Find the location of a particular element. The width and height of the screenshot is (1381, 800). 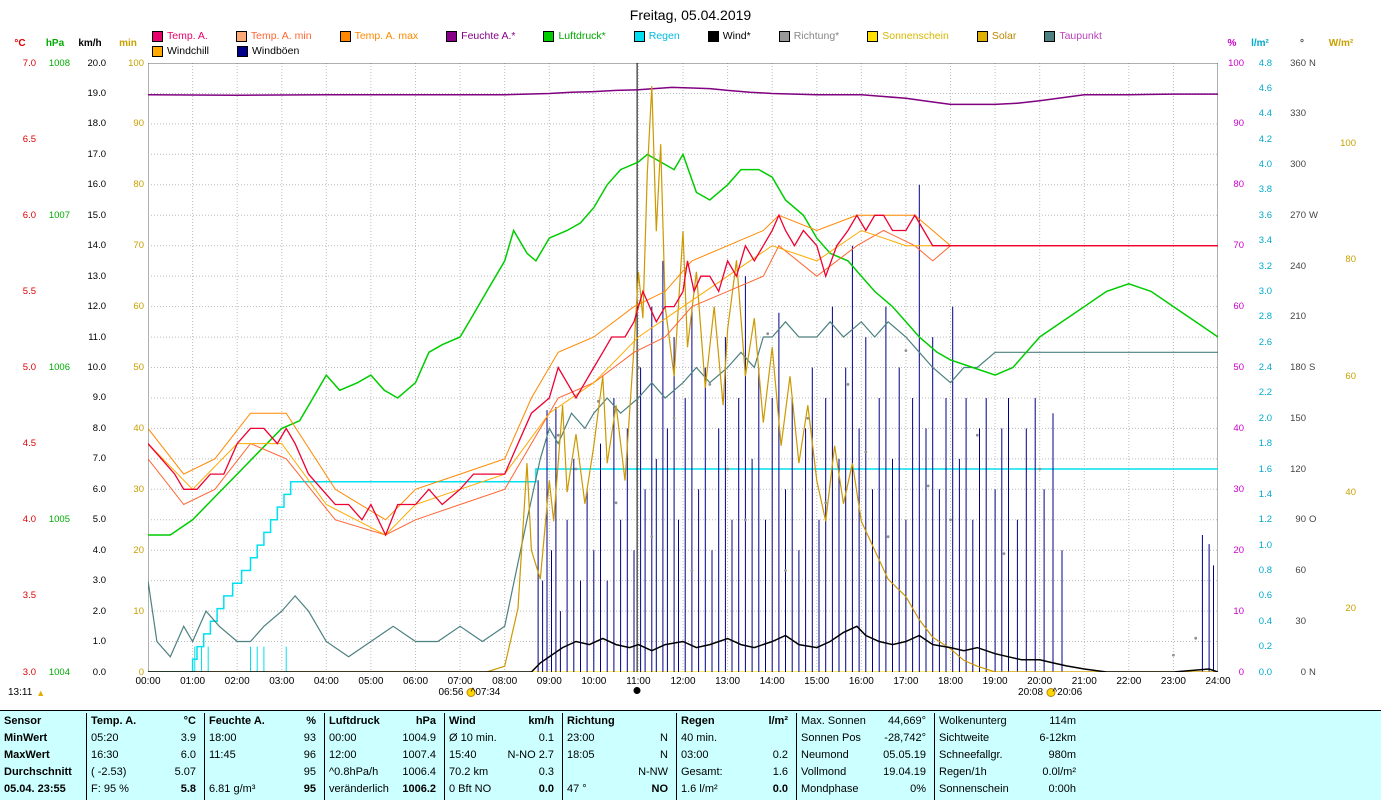

axis-tick-pct: 40 is located at coordinates (1238, 428).